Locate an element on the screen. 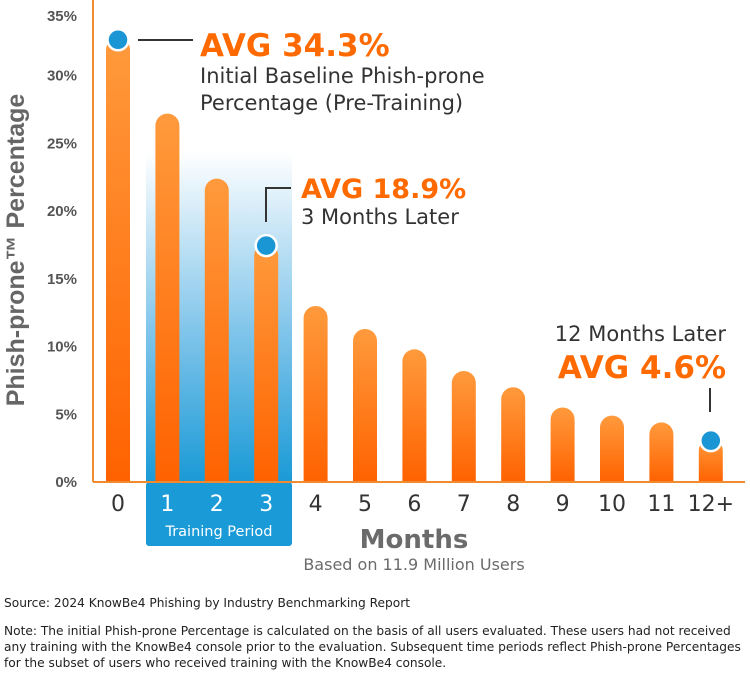  x-tick-label: 0 is located at coordinates (118, 504).